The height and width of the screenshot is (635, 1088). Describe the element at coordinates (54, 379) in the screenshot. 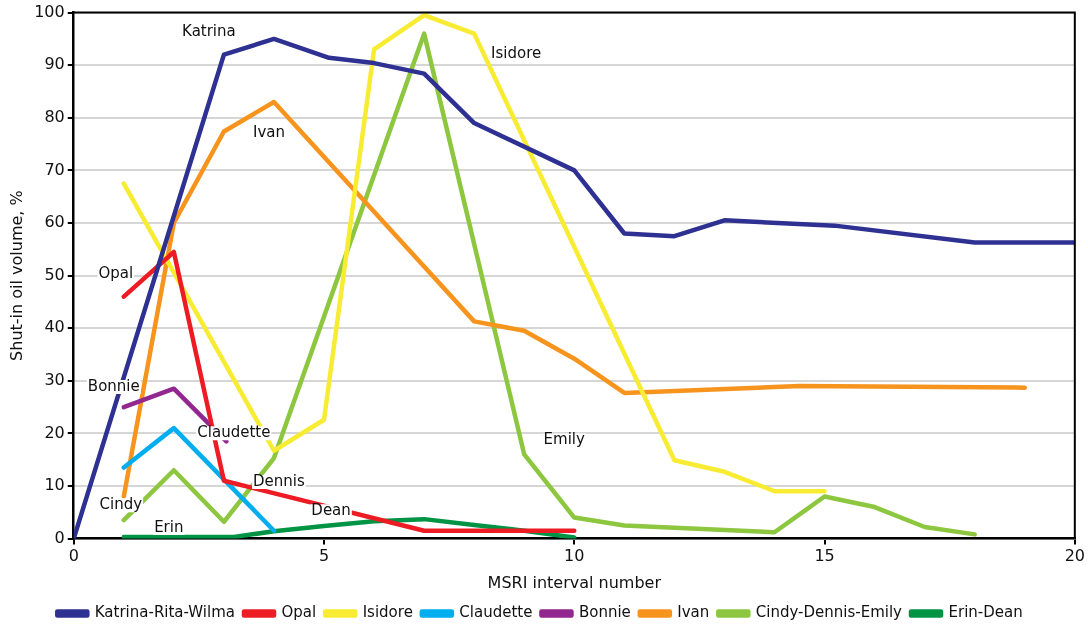

I see `y-tick-label: 30` at that location.